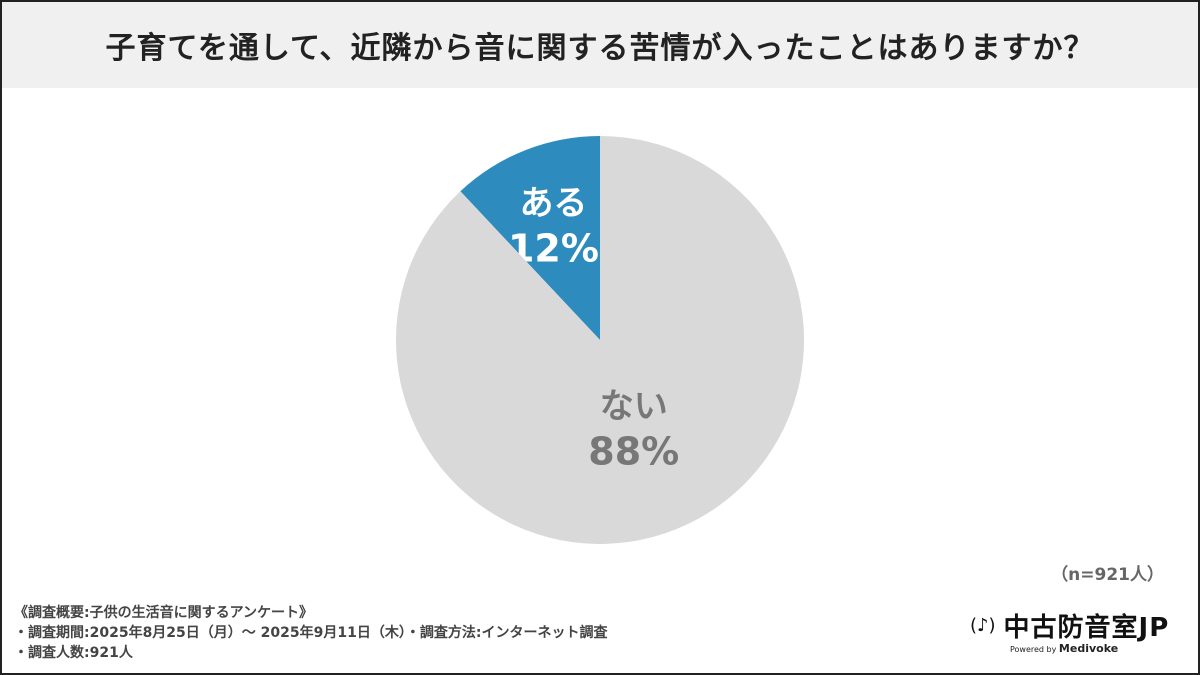 This screenshot has width=1200, height=675. What do you see at coordinates (1107, 575) in the screenshot?
I see `sample-size: （n=921人）` at bounding box center [1107, 575].